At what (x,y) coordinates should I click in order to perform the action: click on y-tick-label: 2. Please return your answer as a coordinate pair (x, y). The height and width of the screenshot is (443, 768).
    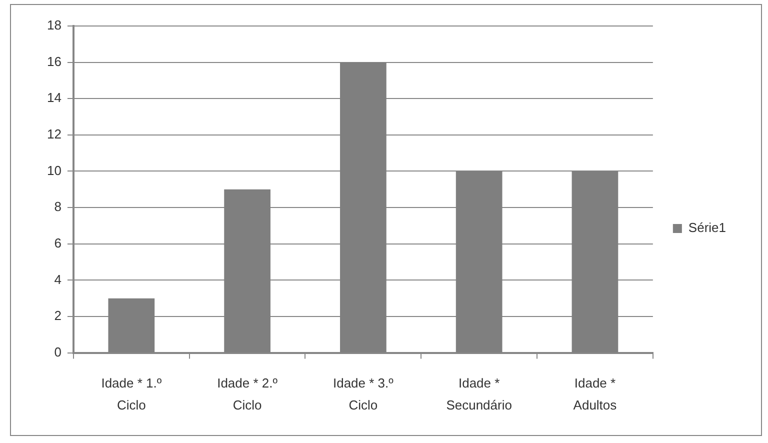
    Looking at the image, I should click on (58, 316).